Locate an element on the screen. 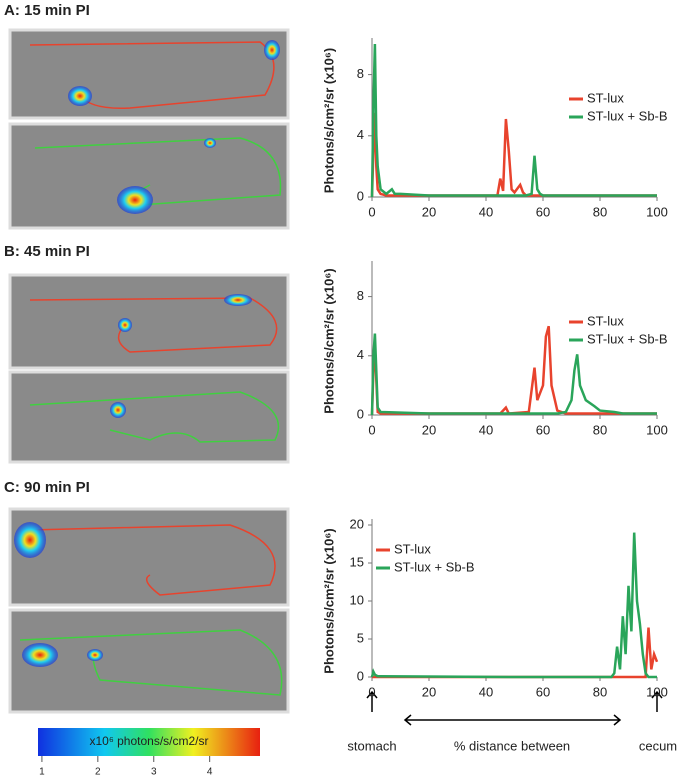 Image resolution: width=691 pixels, height=783 pixels. y-tick-label: 20 is located at coordinates (357, 523).